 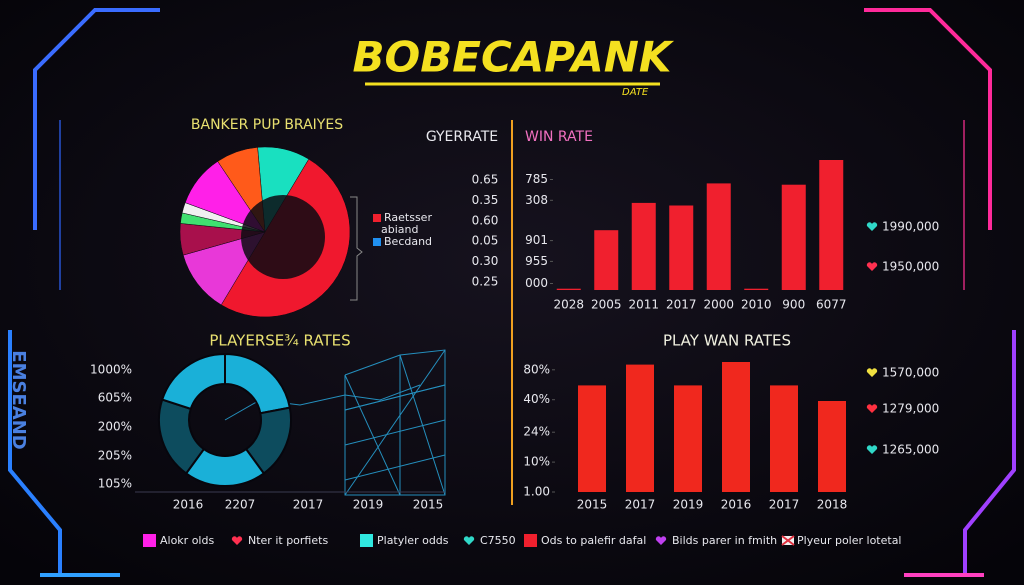 I want to click on x-label: 2016, so click(x=188, y=505).